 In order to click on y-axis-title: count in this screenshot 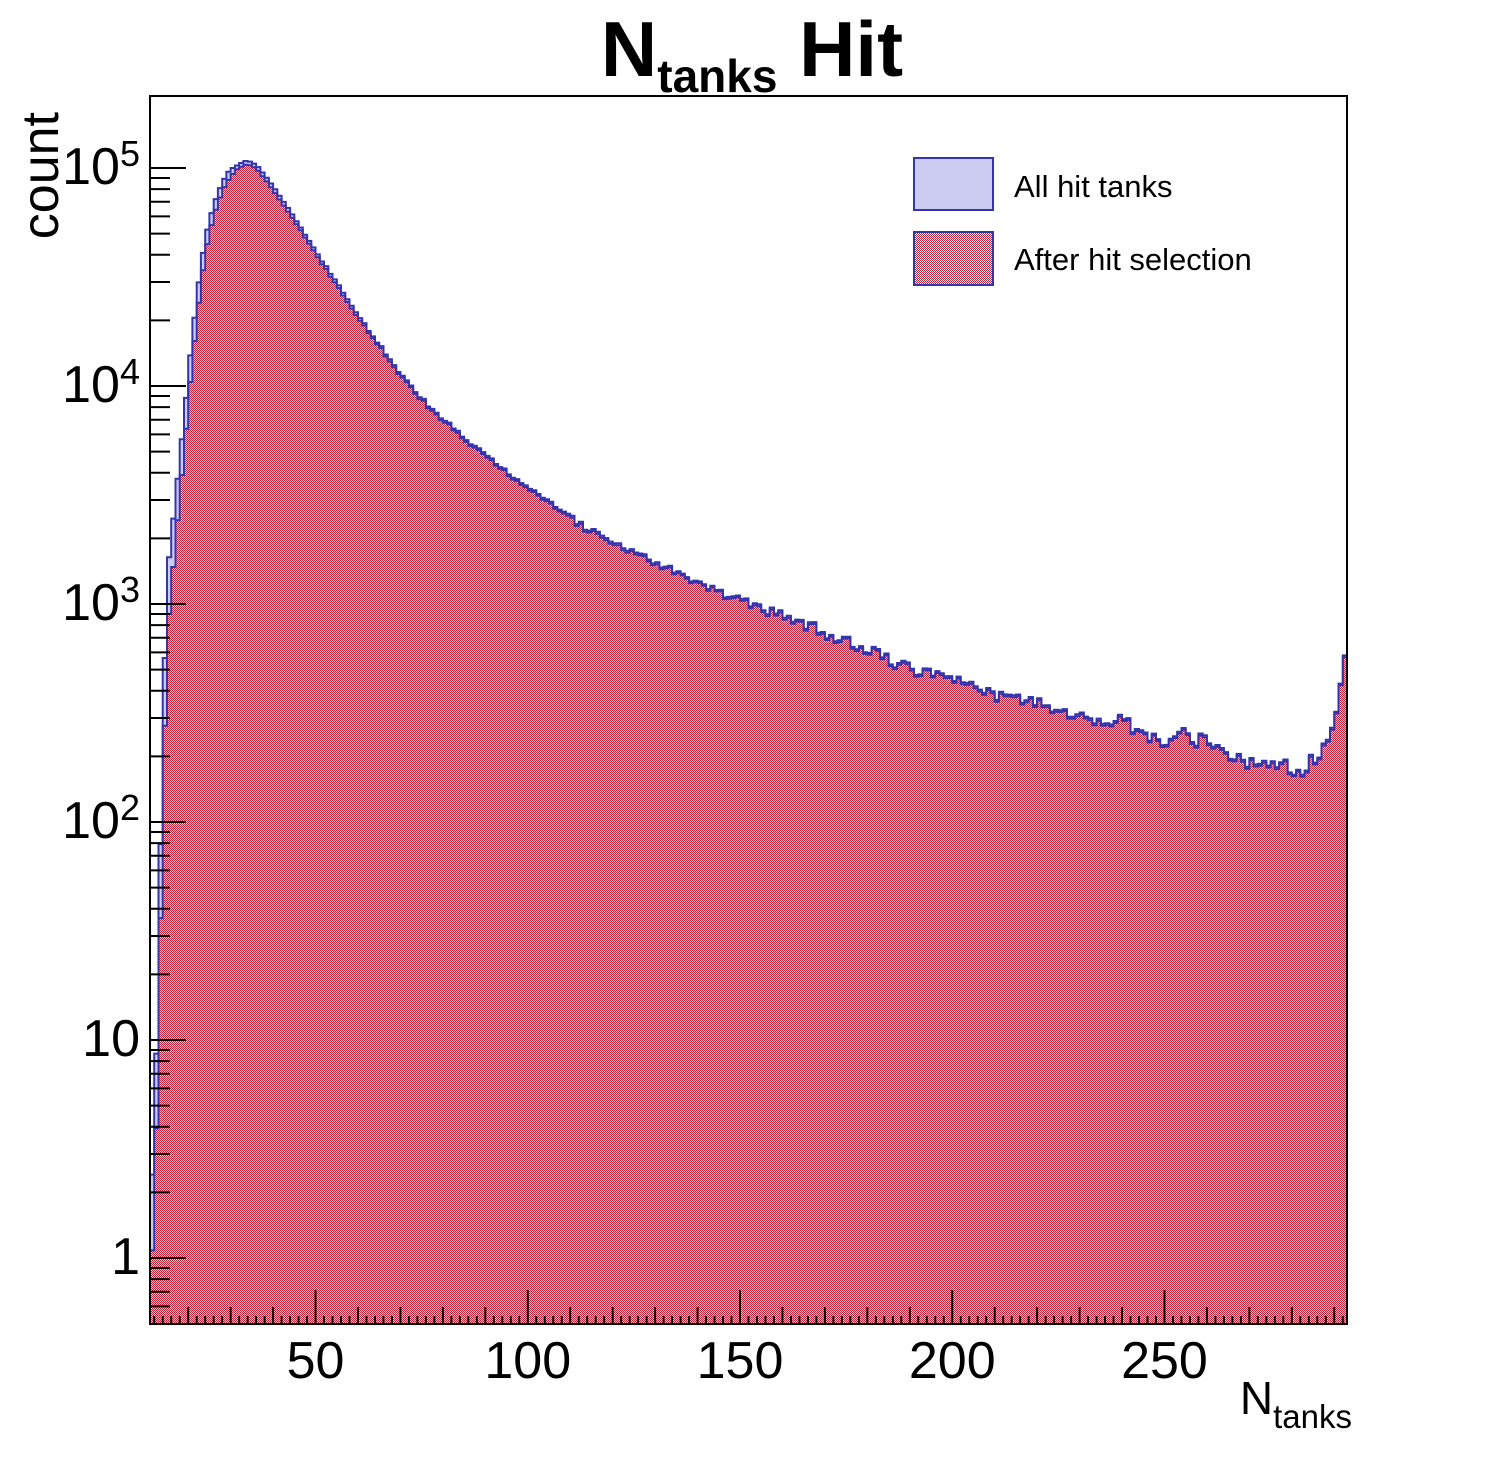, I will do `click(41, 175)`.